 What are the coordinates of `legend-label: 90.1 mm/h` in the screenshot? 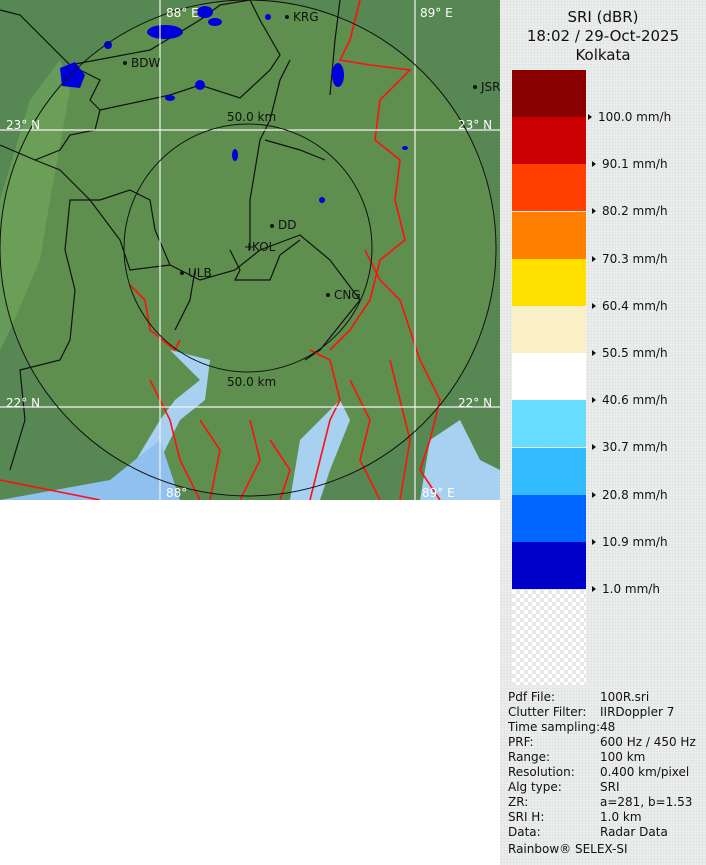 It's located at (630, 164).